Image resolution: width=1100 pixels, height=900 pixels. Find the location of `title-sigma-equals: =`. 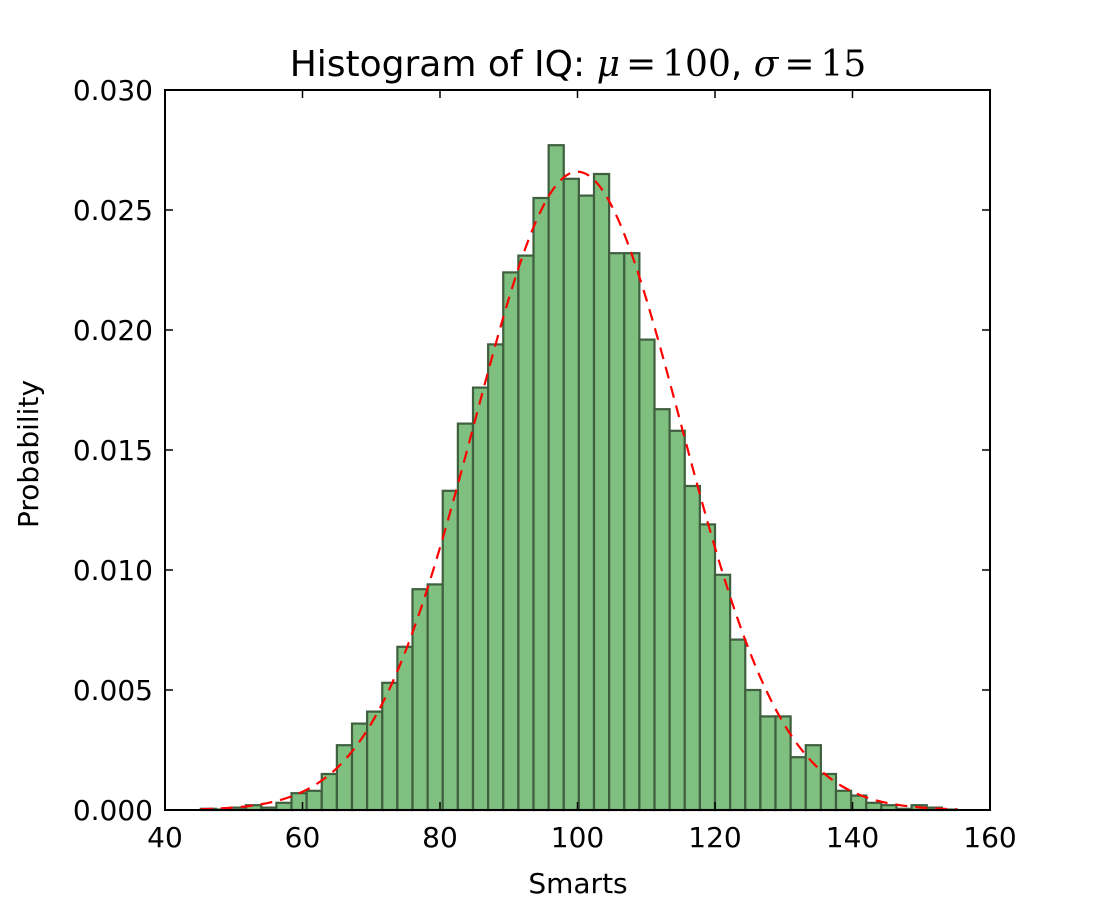

title-sigma-equals: = is located at coordinates (799, 64).